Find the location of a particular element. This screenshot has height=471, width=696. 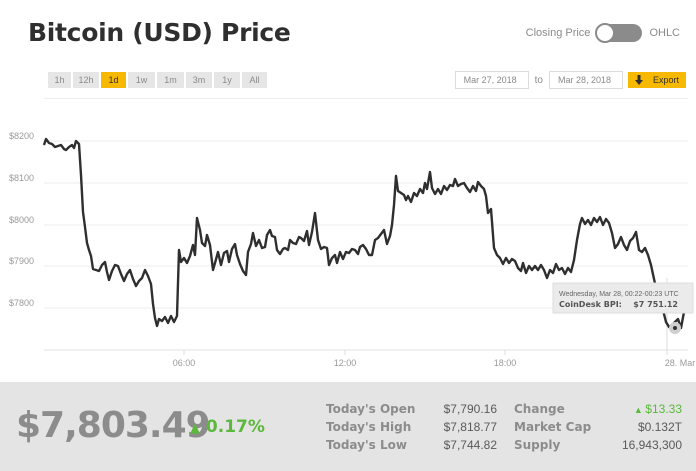

todays-high-label: Today's High is located at coordinates (369, 427).